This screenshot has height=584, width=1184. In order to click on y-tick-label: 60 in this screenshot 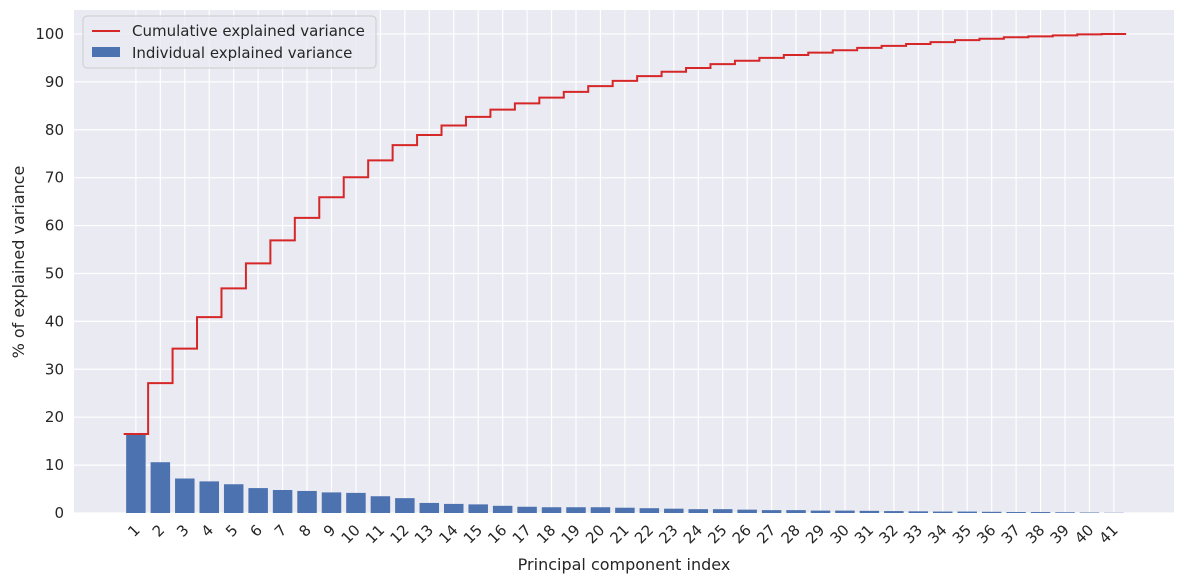, I will do `click(54, 226)`.